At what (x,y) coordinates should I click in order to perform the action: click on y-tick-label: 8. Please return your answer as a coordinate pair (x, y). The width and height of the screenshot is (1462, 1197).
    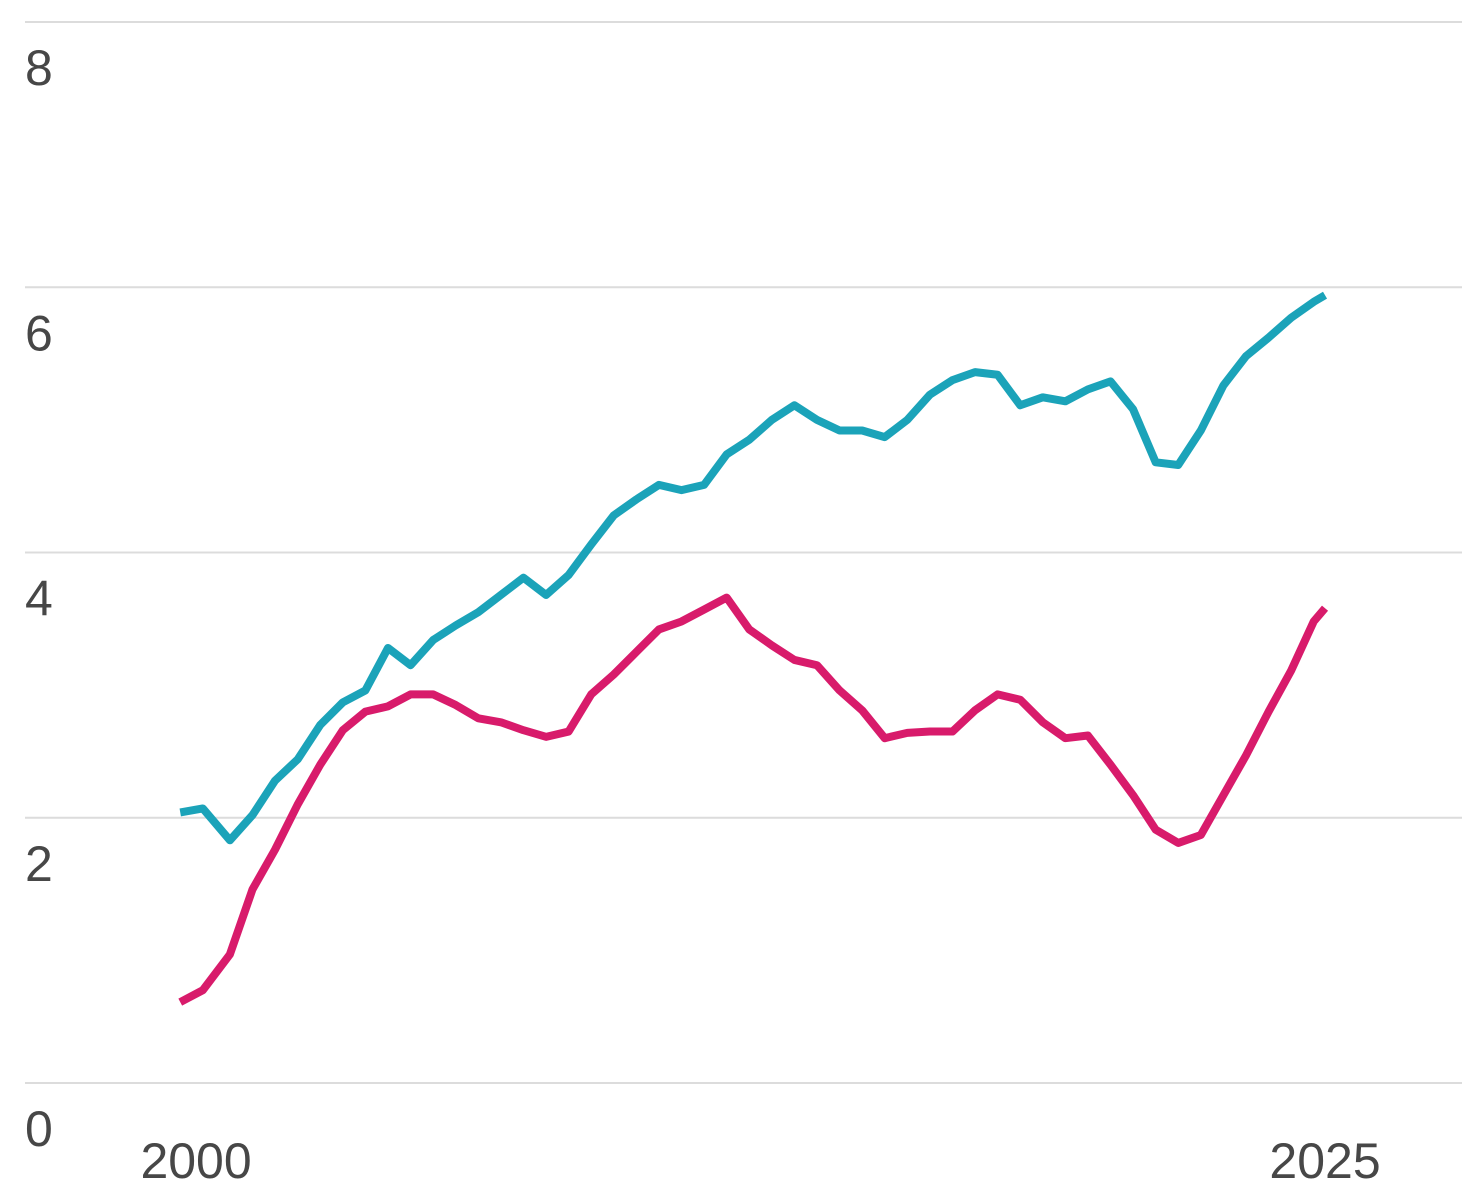
    Looking at the image, I should click on (39, 68).